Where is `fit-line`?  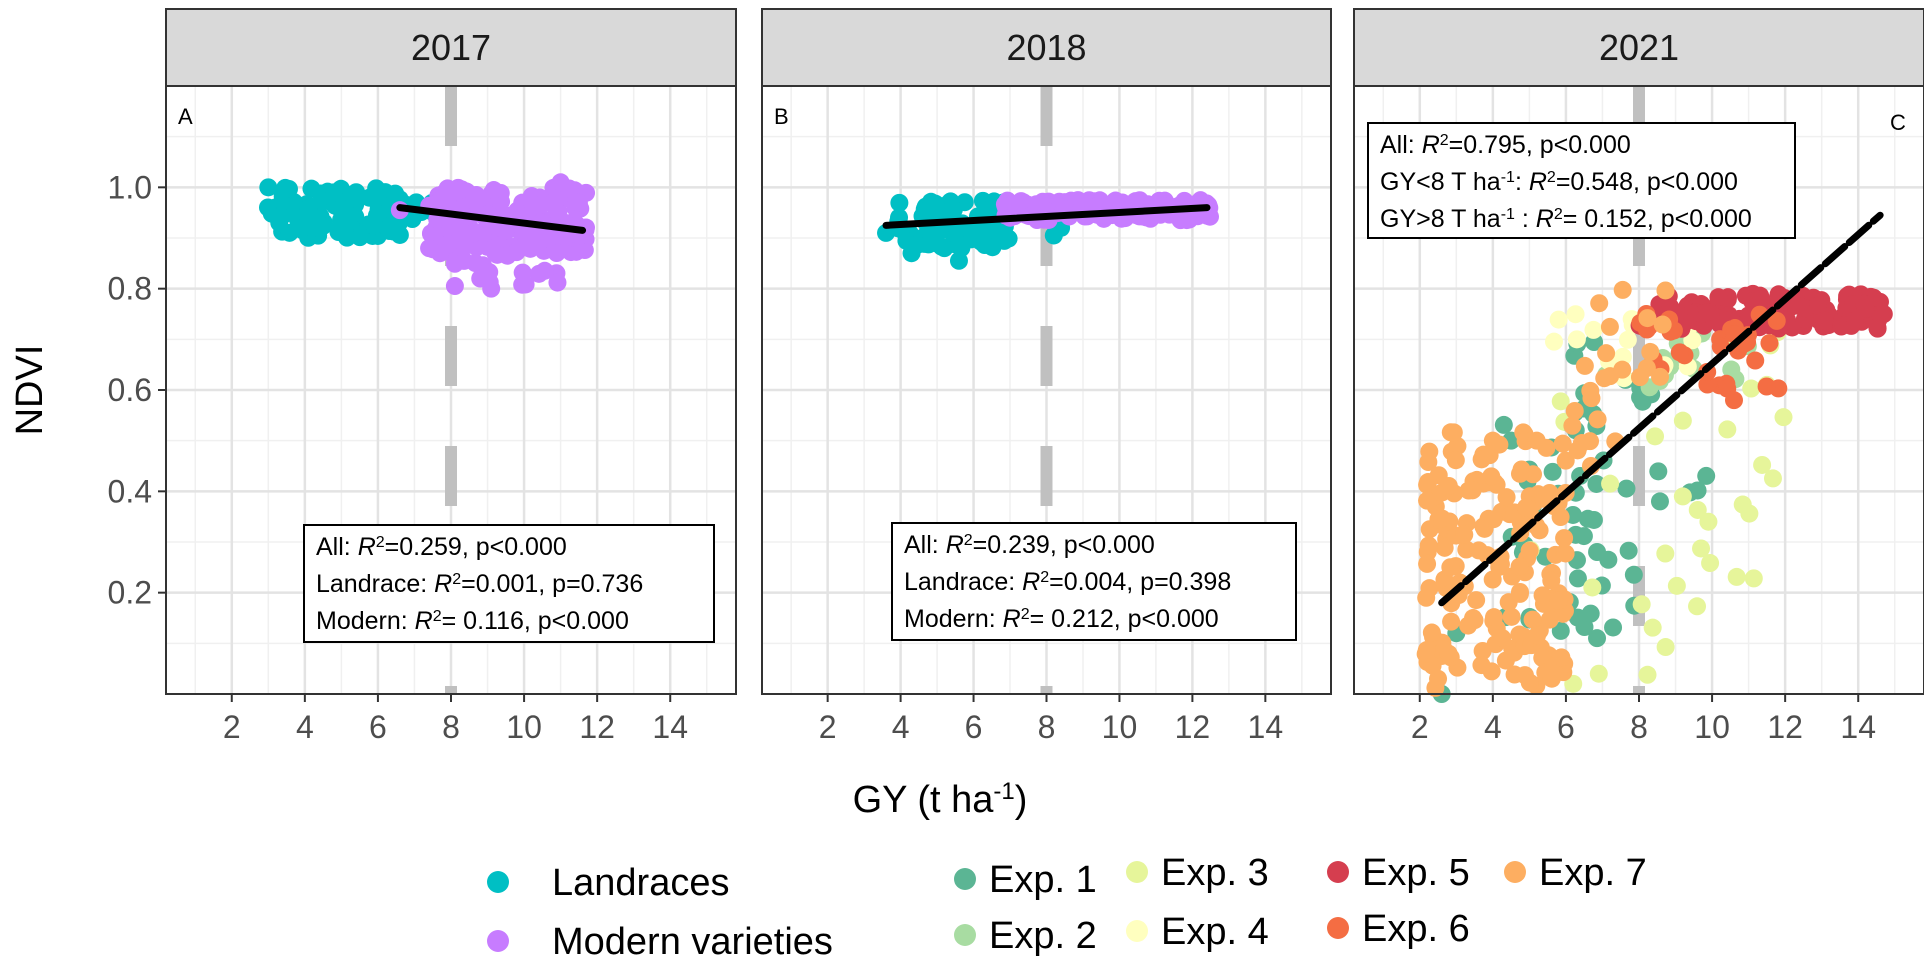
fit-line is located at coordinates (1046, 216).